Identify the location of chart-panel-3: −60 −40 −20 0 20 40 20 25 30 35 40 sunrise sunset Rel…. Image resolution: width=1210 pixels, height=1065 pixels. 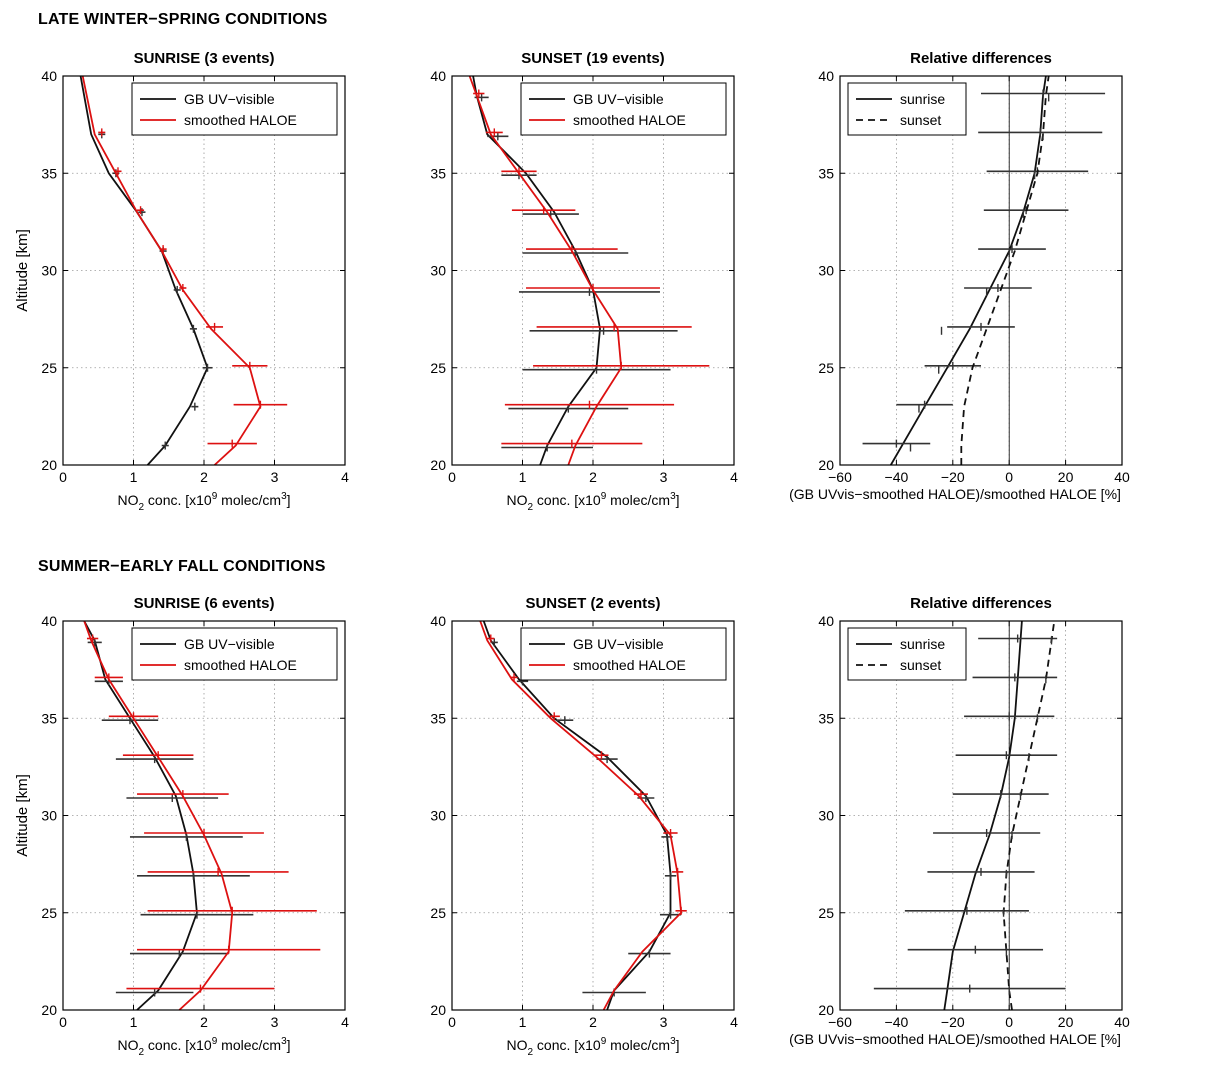
(959, 276).